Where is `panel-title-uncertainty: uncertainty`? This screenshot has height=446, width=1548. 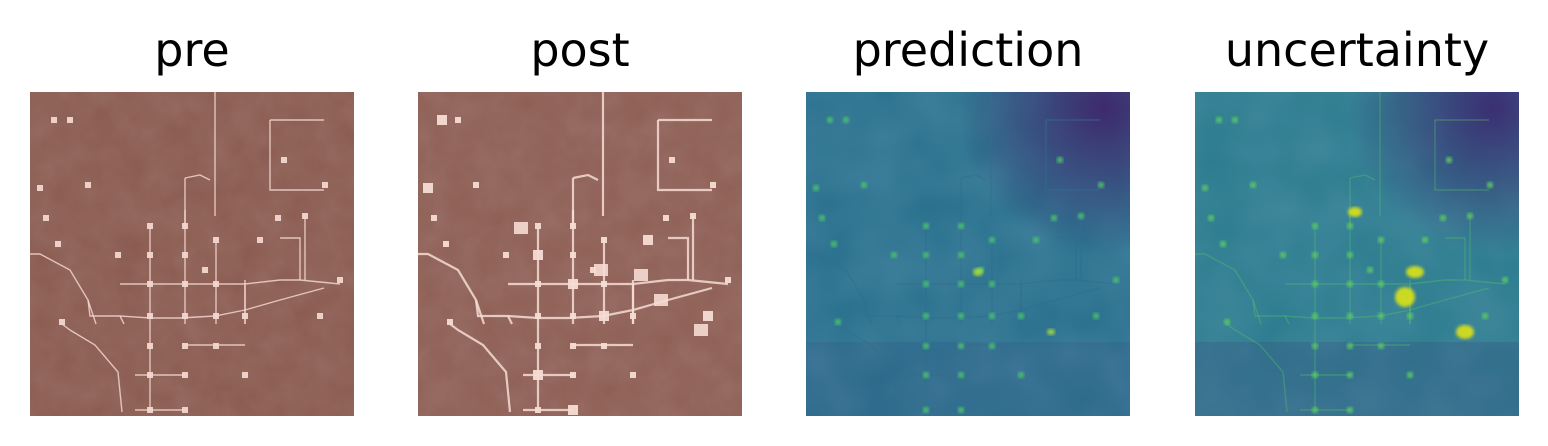 panel-title-uncertainty: uncertainty is located at coordinates (1357, 50).